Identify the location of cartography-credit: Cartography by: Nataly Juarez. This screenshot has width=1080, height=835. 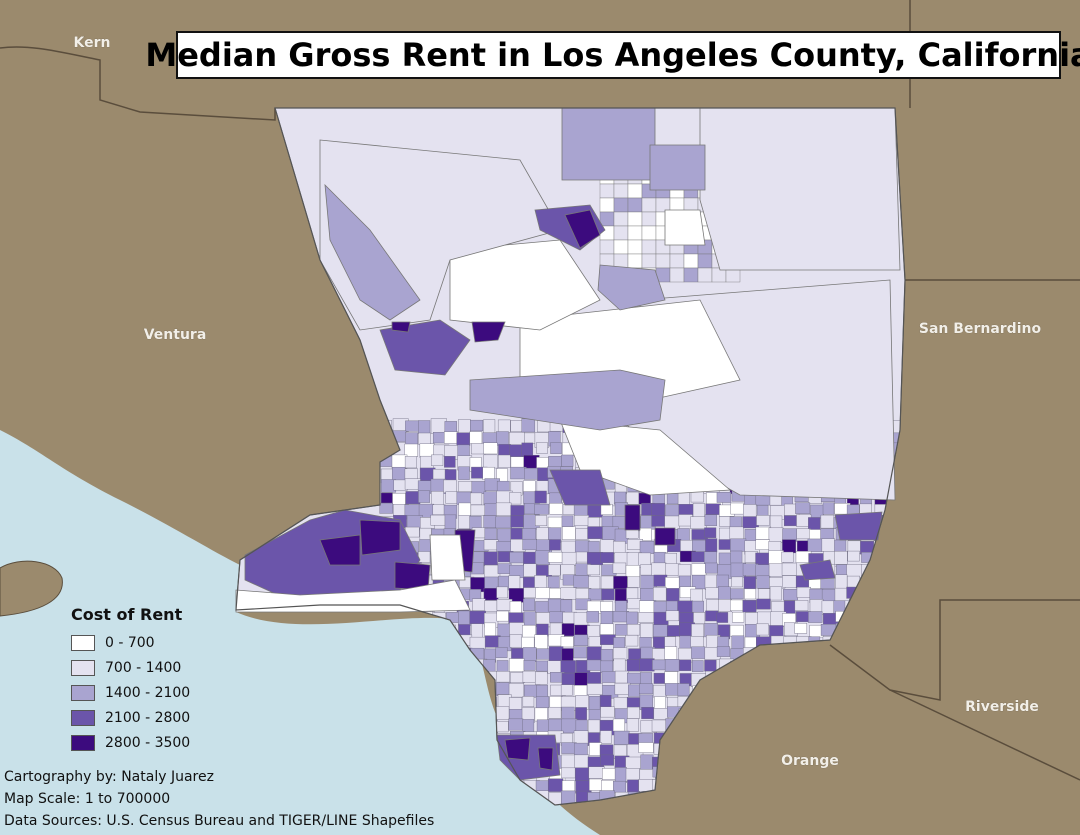
(109, 777).